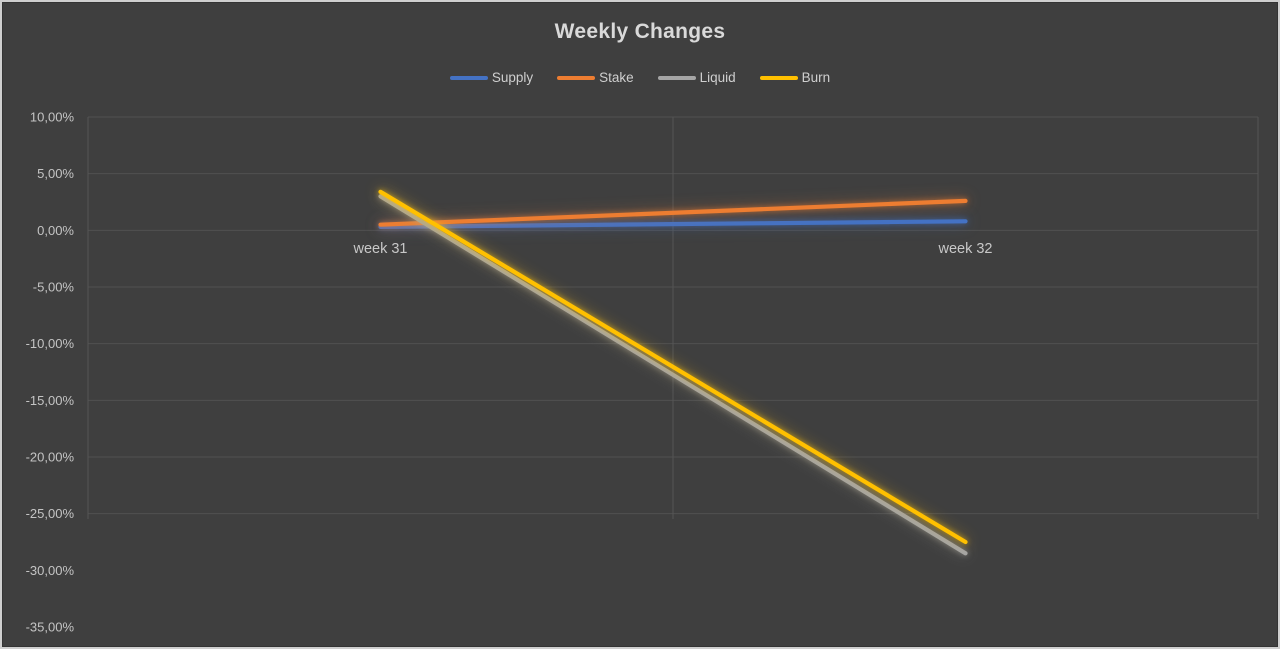  I want to click on legend-item-supply: Supply, so click(491, 77).